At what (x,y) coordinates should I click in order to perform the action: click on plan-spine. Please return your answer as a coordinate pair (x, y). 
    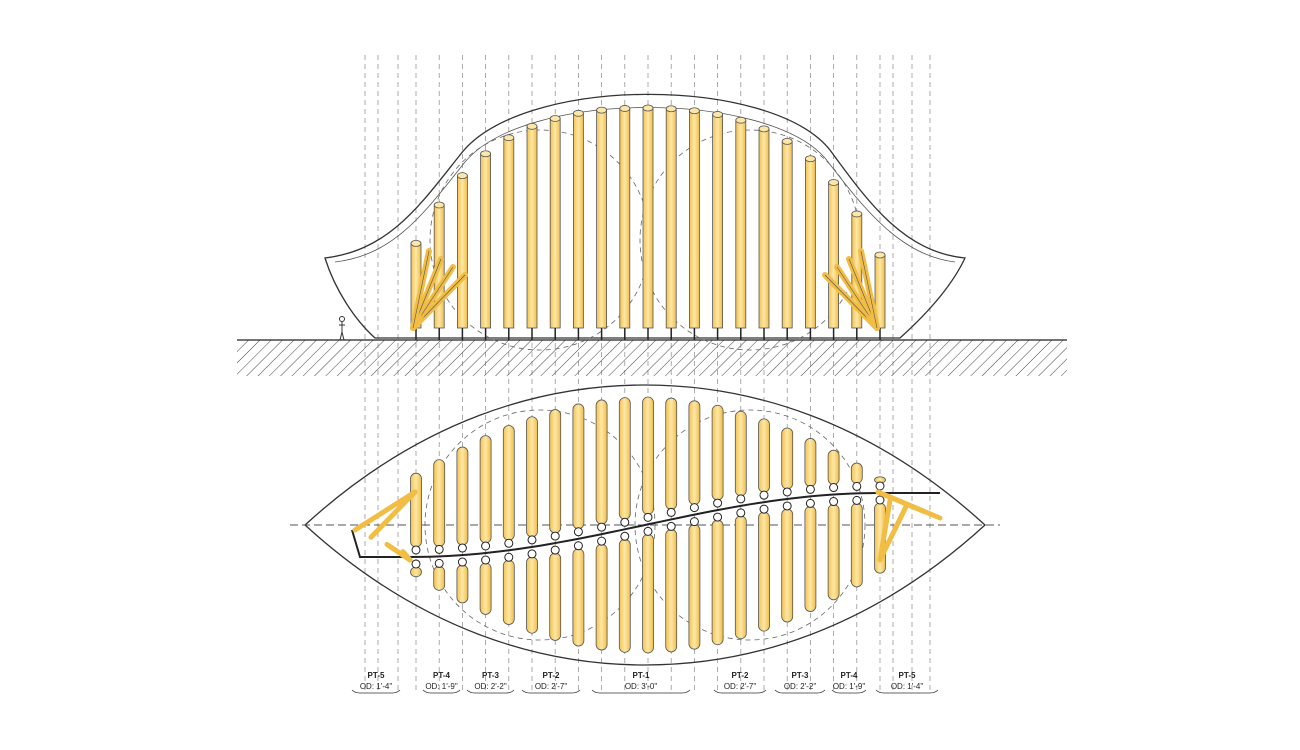
    Looking at the image, I should click on (645, 525).